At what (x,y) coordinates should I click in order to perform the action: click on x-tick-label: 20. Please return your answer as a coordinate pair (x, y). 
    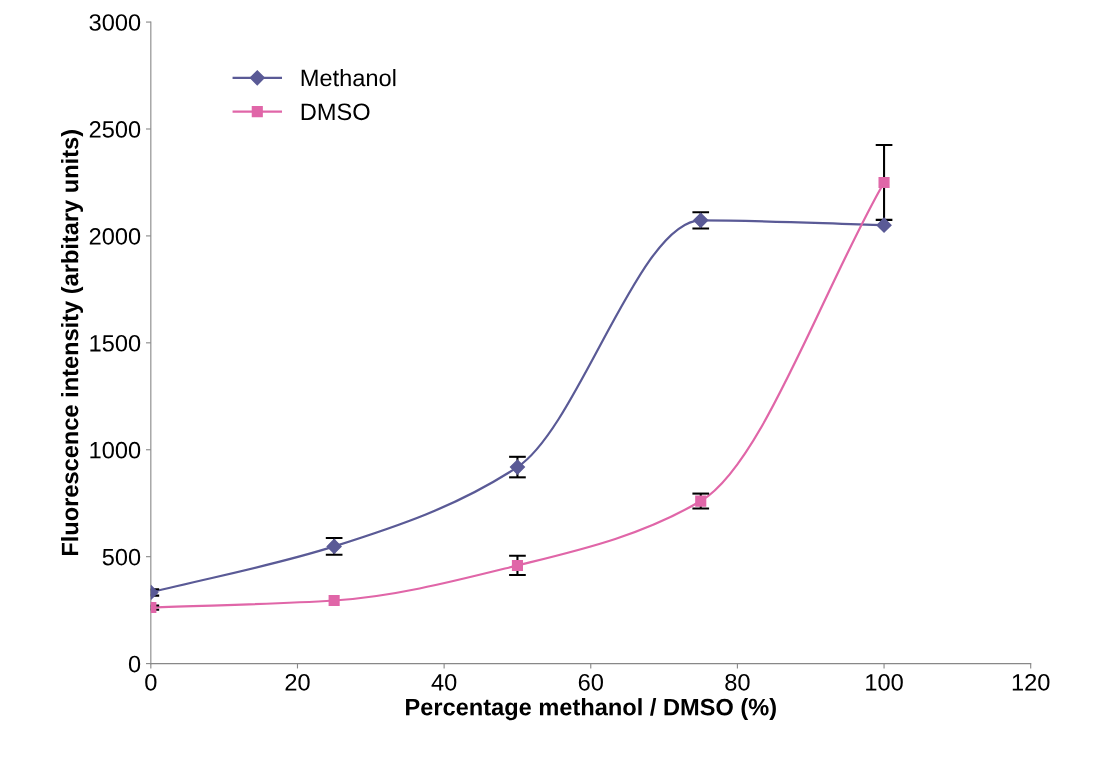
    Looking at the image, I should click on (297, 682).